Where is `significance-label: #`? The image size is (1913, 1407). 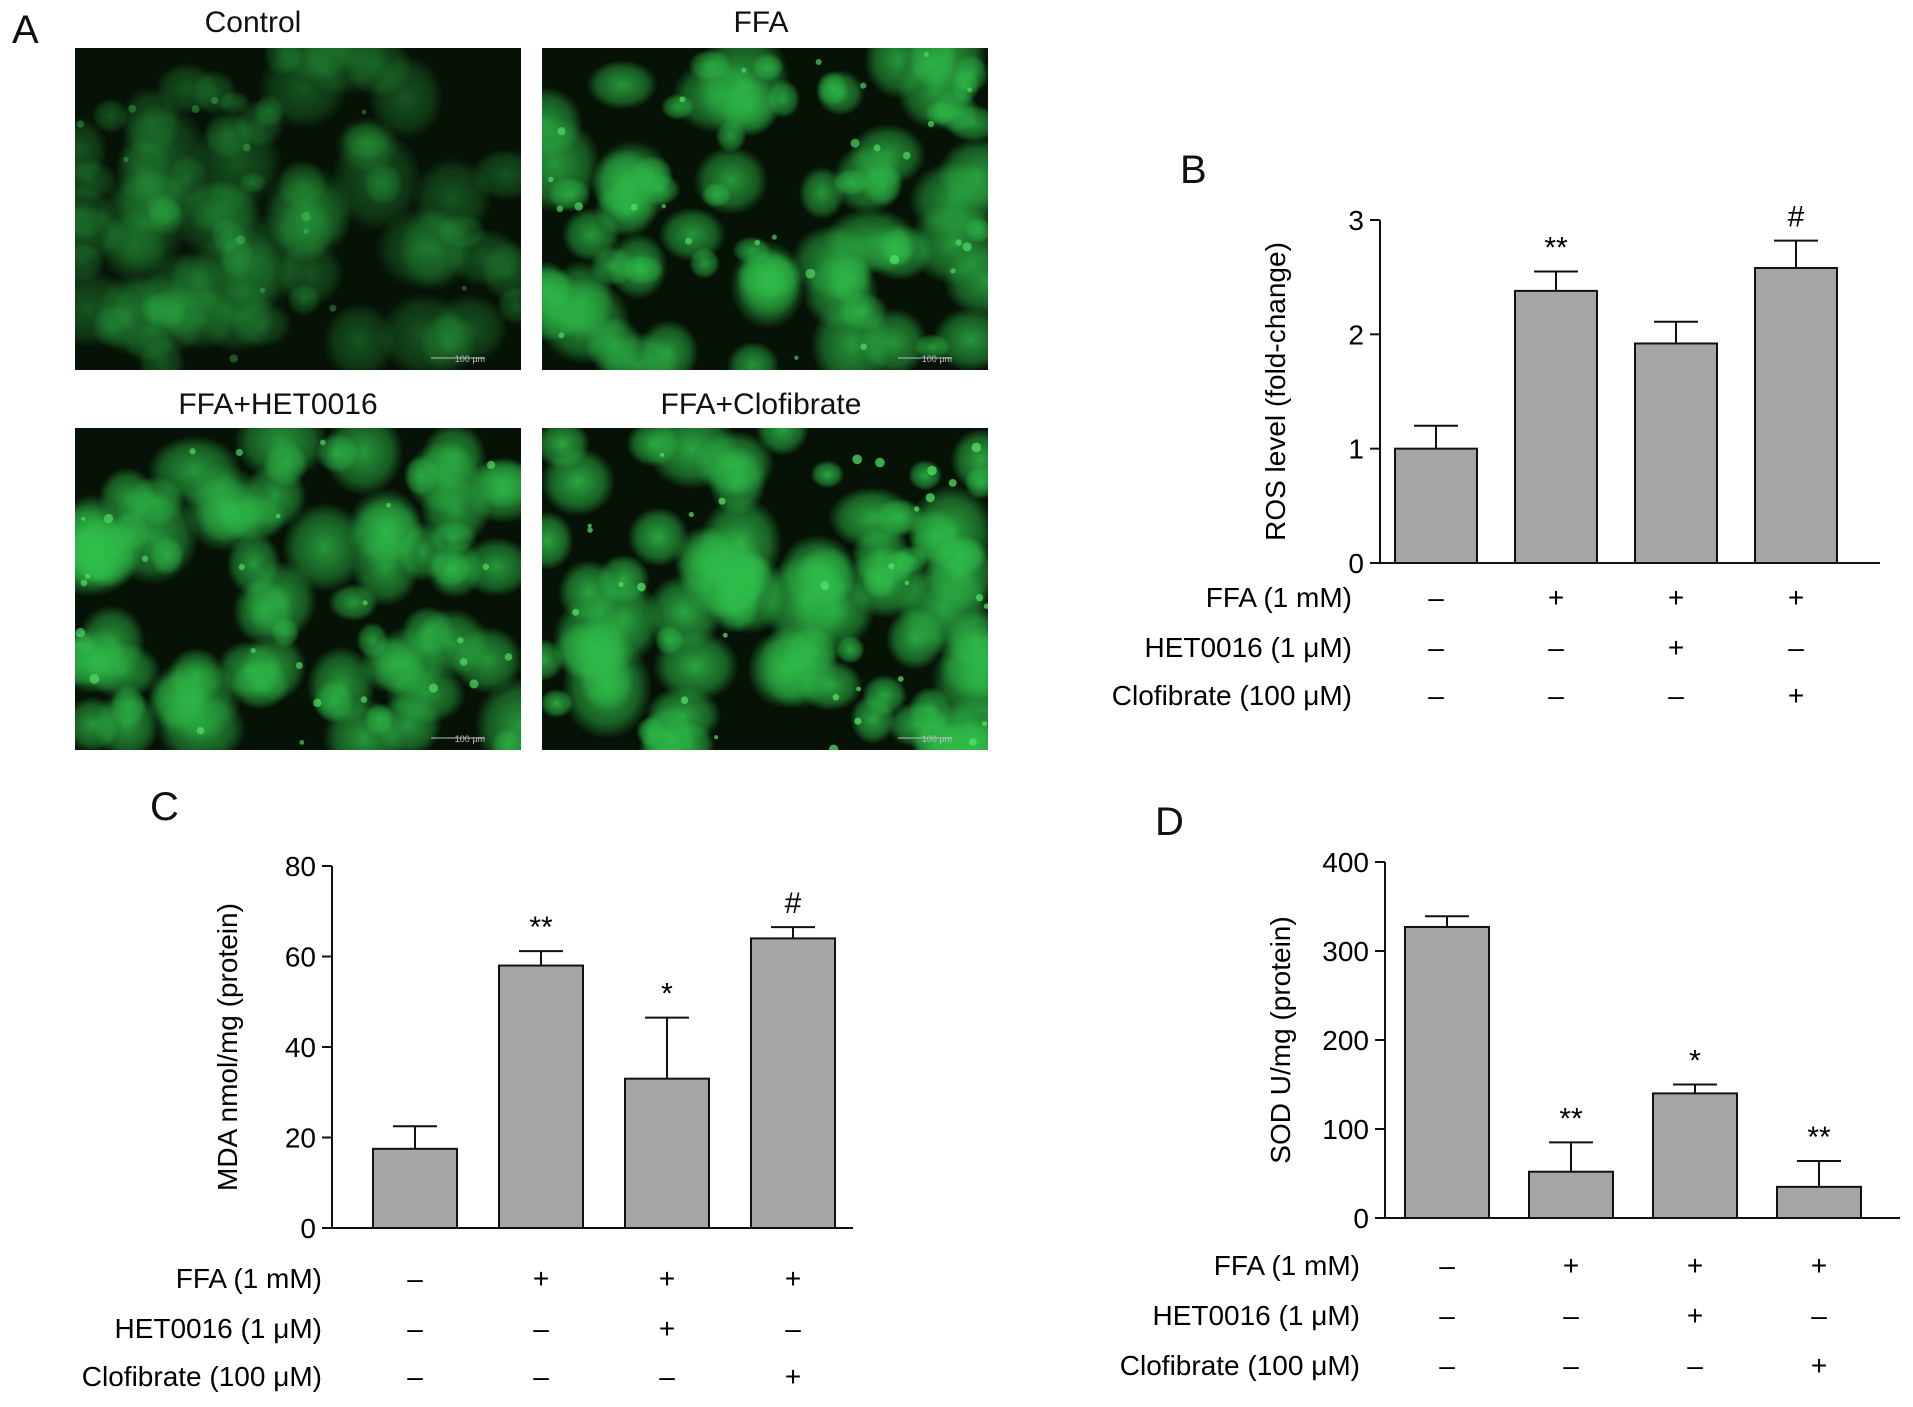
significance-label: # is located at coordinates (1796, 217).